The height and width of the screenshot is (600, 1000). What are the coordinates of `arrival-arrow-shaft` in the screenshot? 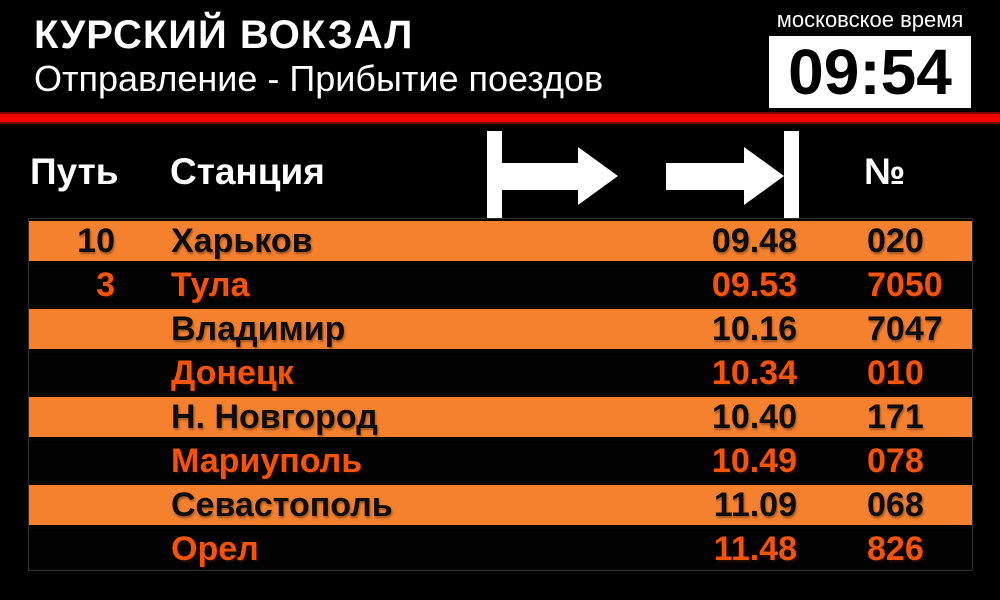 It's located at (705, 176).